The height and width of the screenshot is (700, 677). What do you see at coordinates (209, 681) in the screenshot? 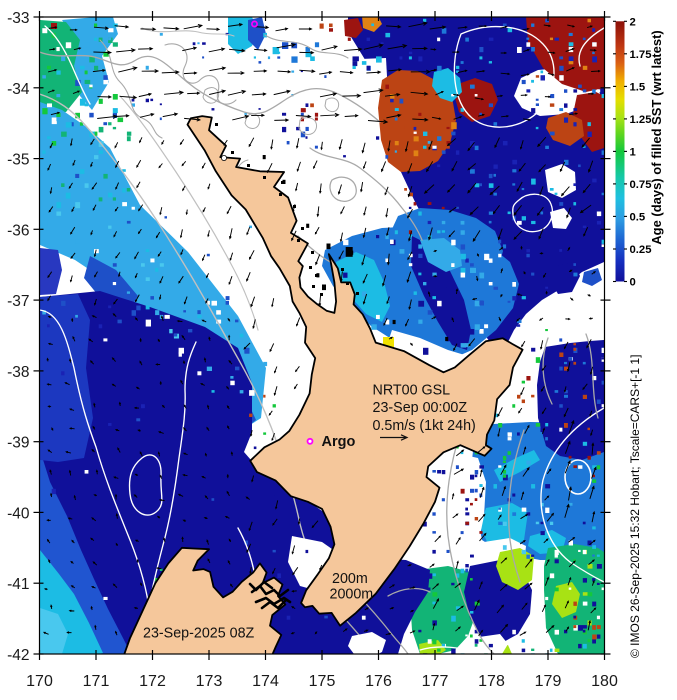
I see `svg-text: 173` at bounding box center [209, 681].